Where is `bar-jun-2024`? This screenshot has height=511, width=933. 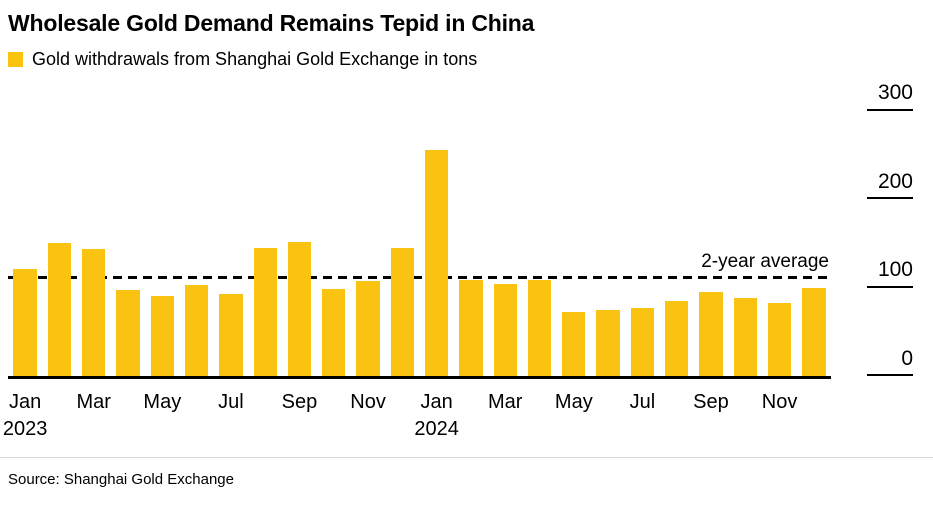 bar-jun-2024 is located at coordinates (608, 342).